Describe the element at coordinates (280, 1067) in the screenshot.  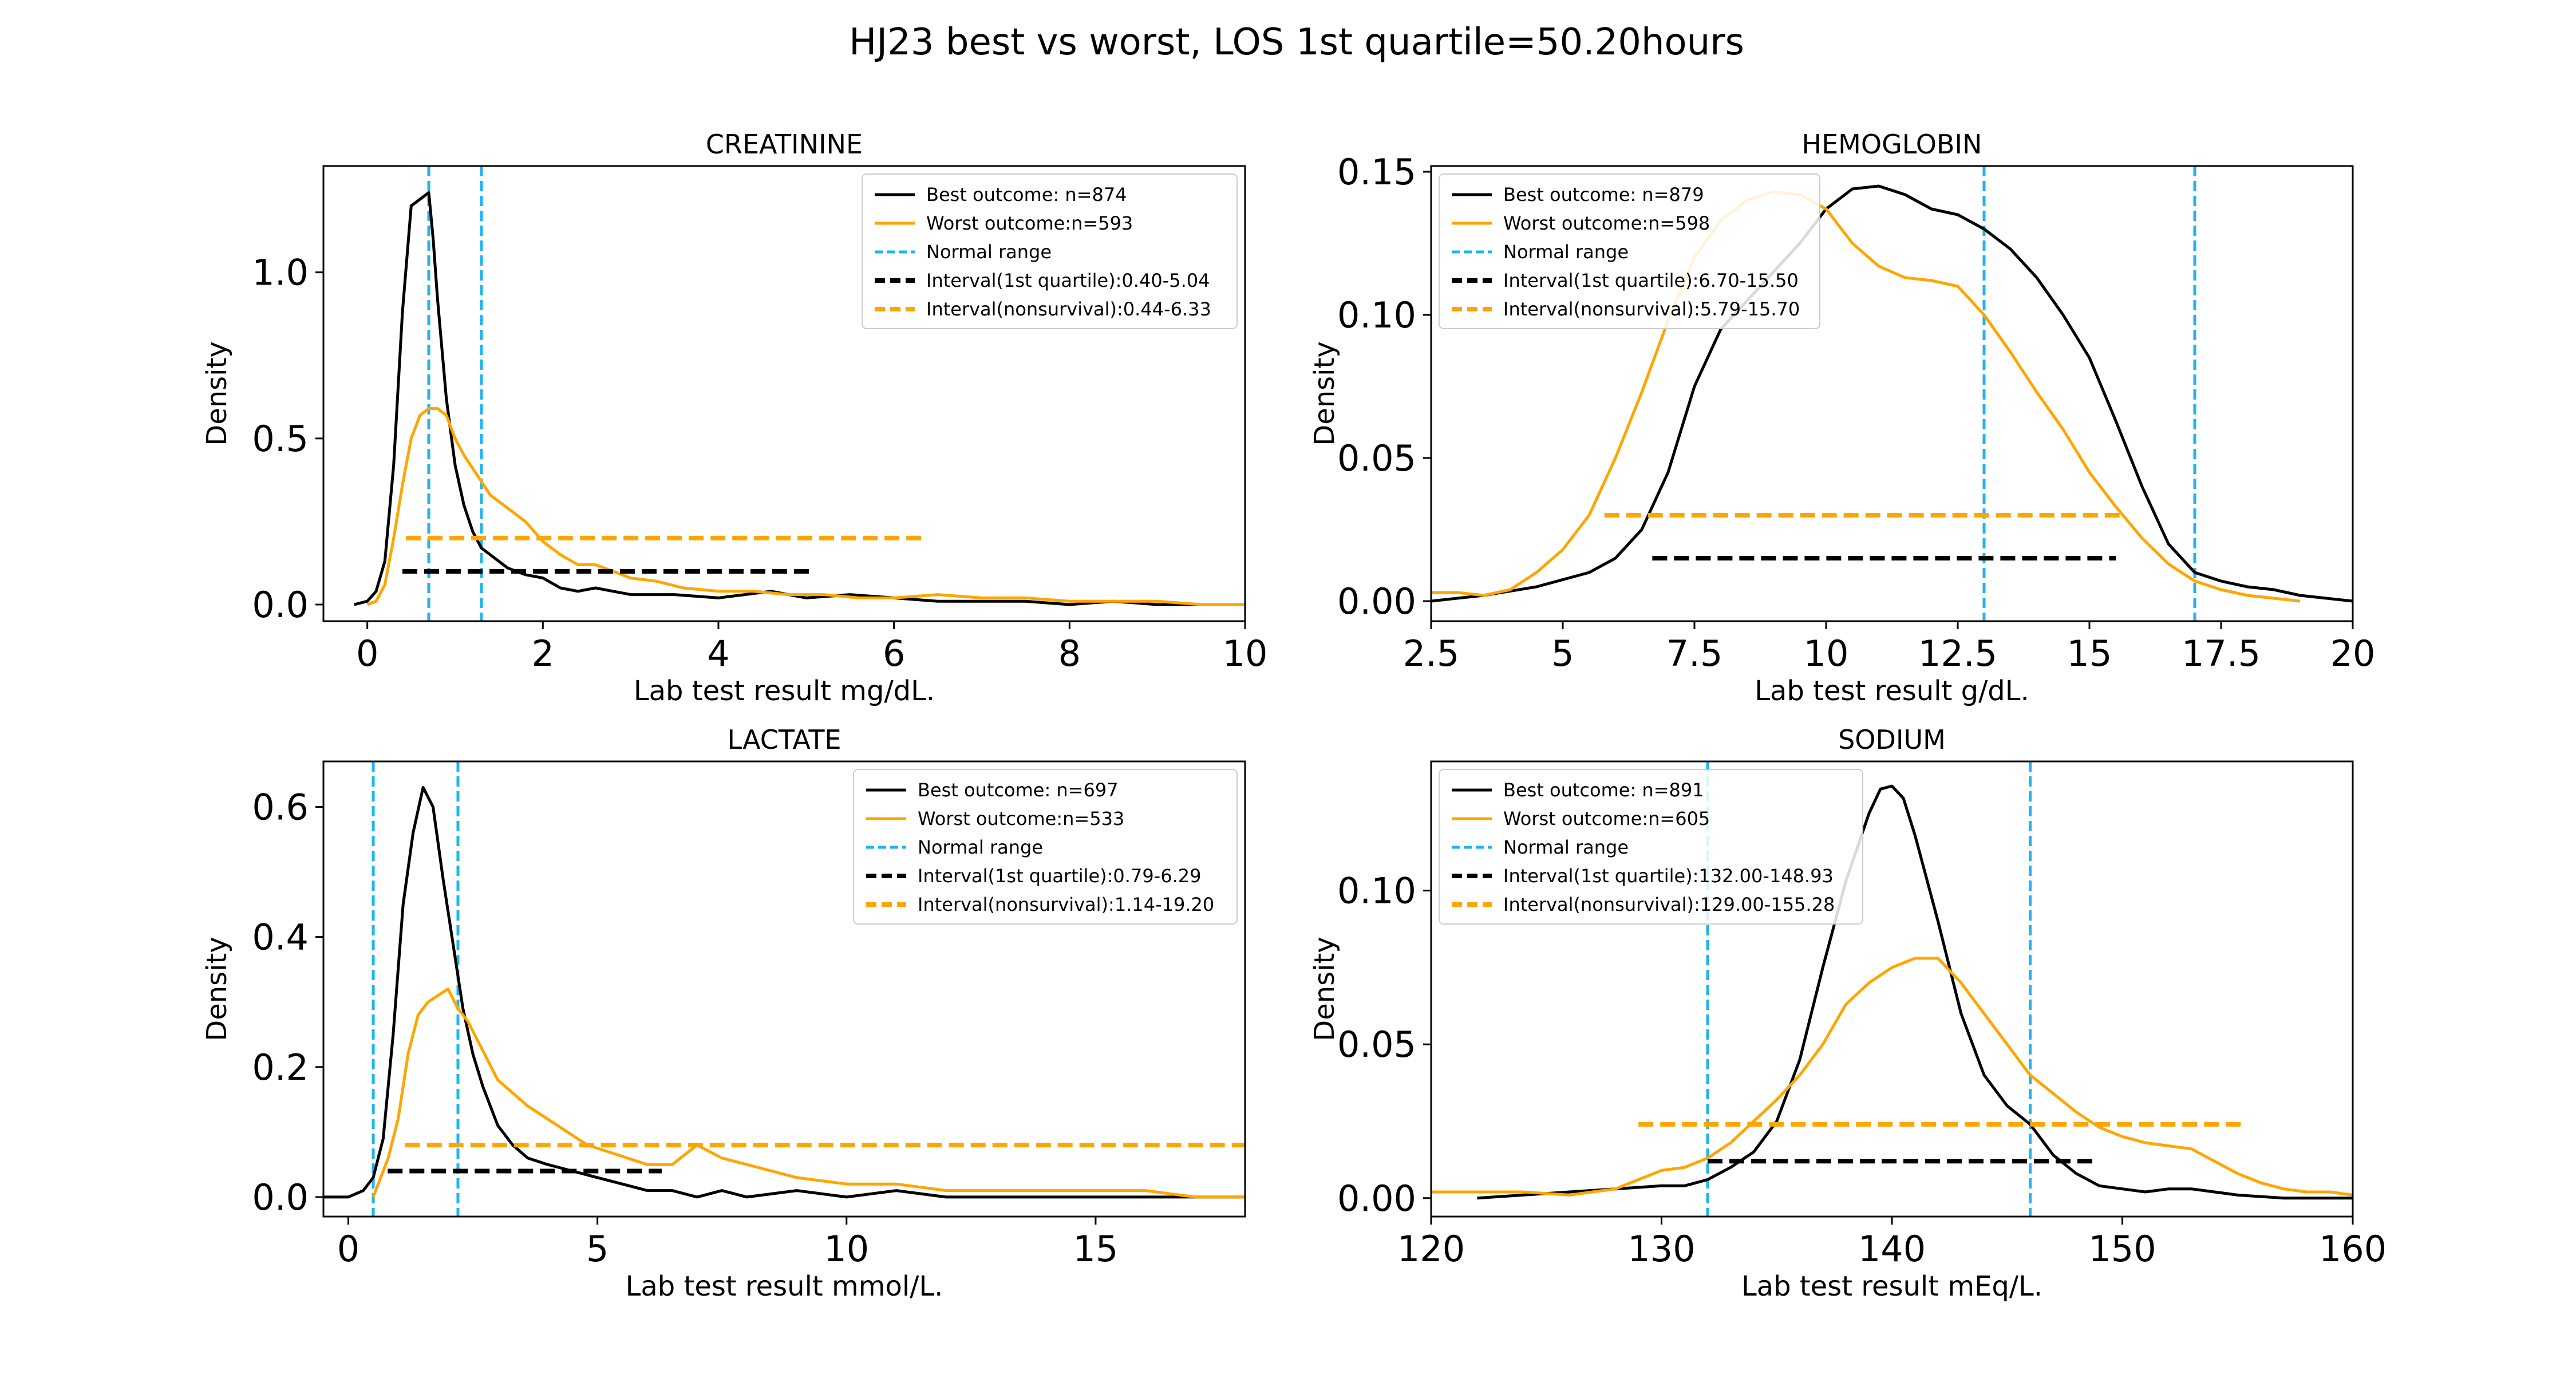
I see `y-tick-label: 0.2` at that location.